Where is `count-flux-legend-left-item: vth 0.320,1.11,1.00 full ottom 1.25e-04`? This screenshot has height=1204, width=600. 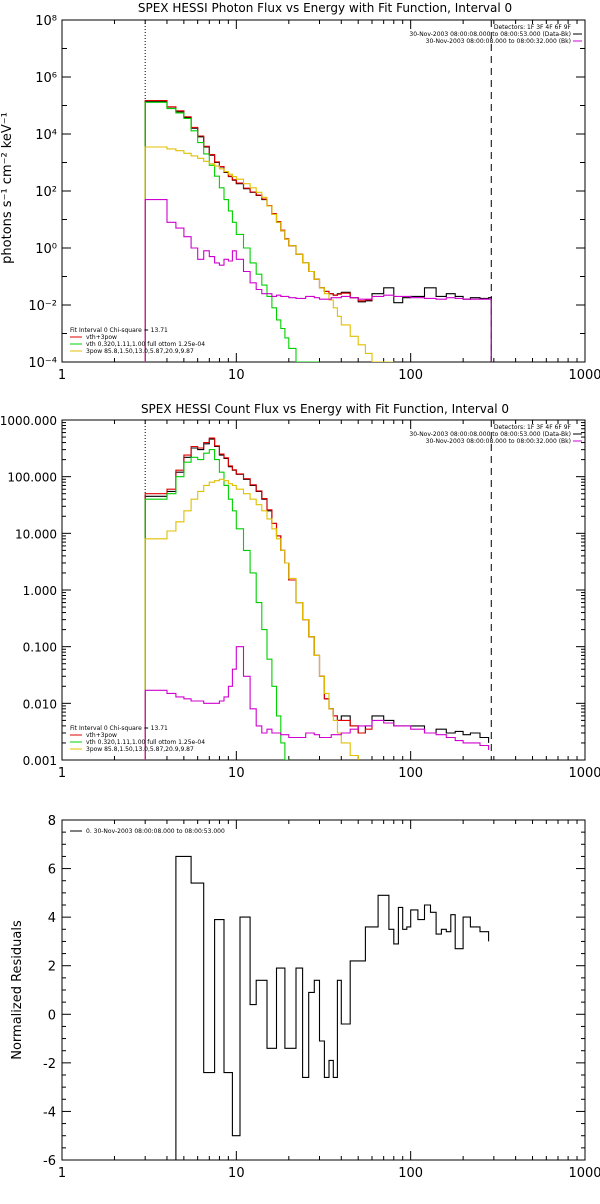
count-flux-legend-left-item: vth 0.320,1.11,1.00 full ottom 1.25e-04 is located at coordinates (145, 742).